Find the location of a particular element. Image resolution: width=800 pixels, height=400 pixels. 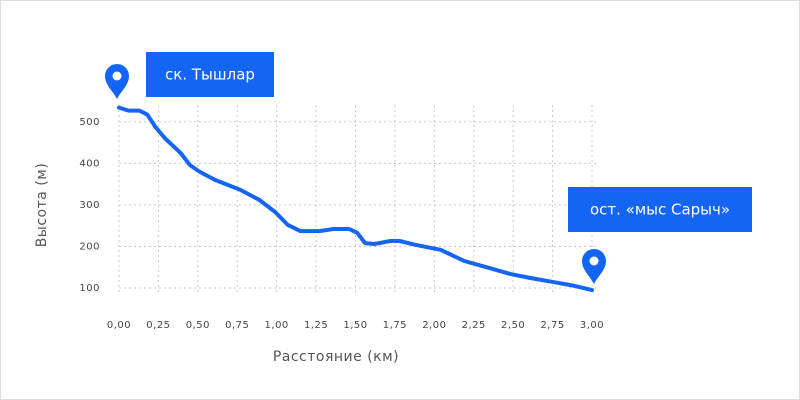

x-tick-label: 0,75 is located at coordinates (237, 325).